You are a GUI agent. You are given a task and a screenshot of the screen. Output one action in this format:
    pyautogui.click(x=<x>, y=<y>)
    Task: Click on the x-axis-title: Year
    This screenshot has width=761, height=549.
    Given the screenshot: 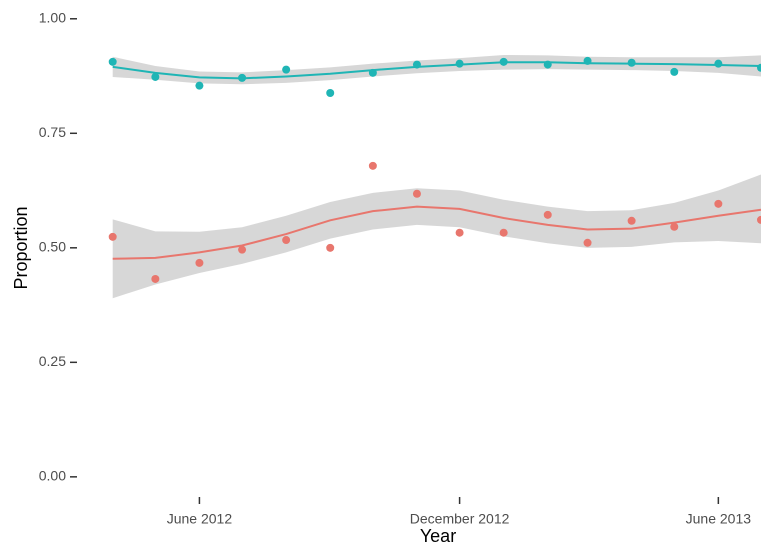 What is the action you would take?
    pyautogui.click(x=438, y=536)
    